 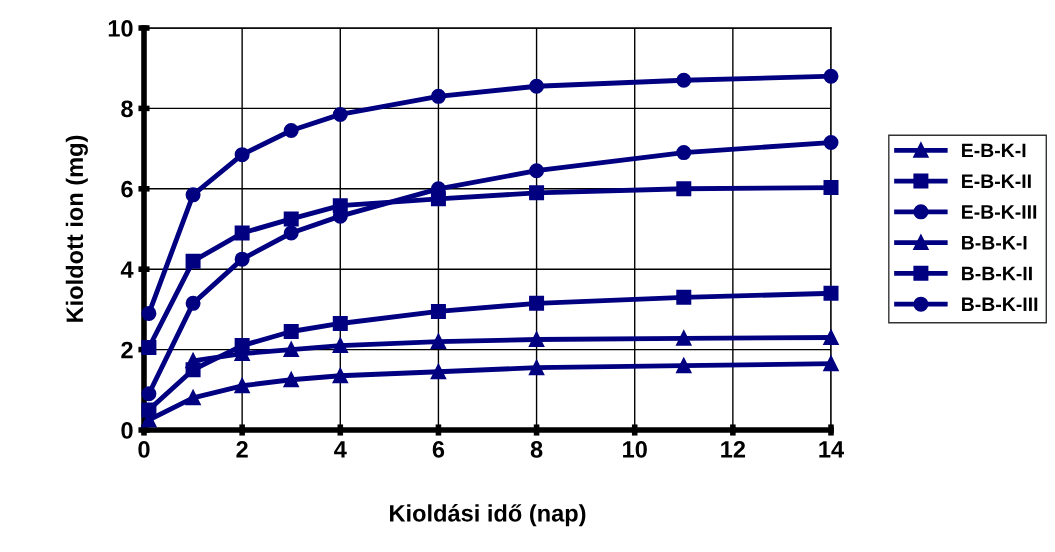 I want to click on x-tick-label: 10, so click(x=635, y=449).